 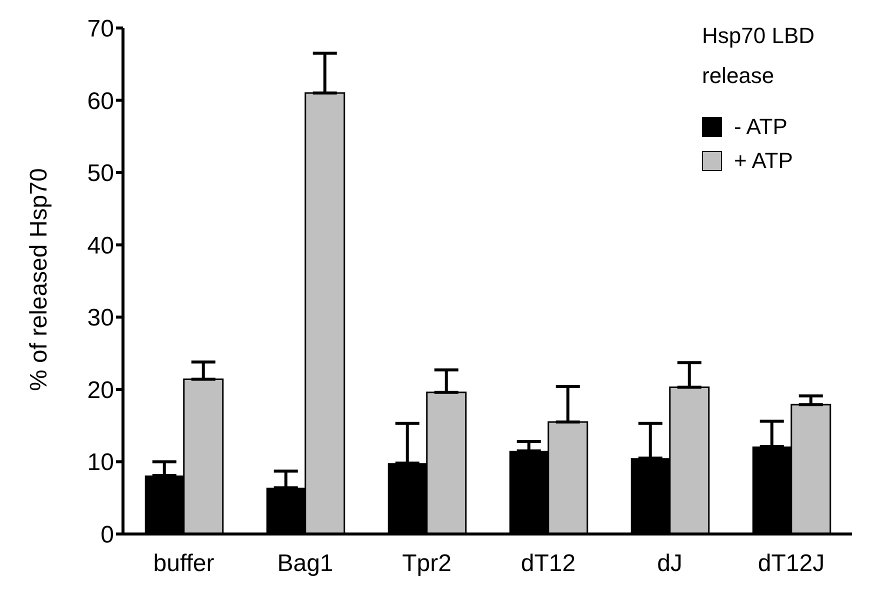 I want to click on y-tick-label: 10, so click(x=100, y=462).